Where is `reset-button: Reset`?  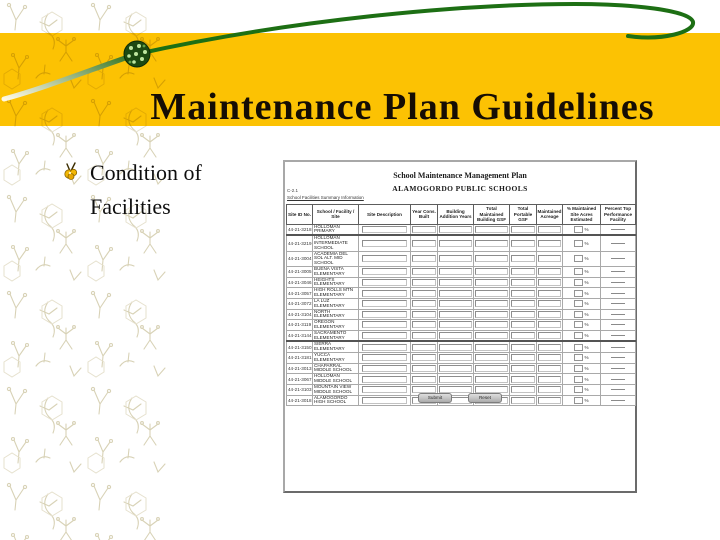
reset-button: Reset is located at coordinates (485, 398).